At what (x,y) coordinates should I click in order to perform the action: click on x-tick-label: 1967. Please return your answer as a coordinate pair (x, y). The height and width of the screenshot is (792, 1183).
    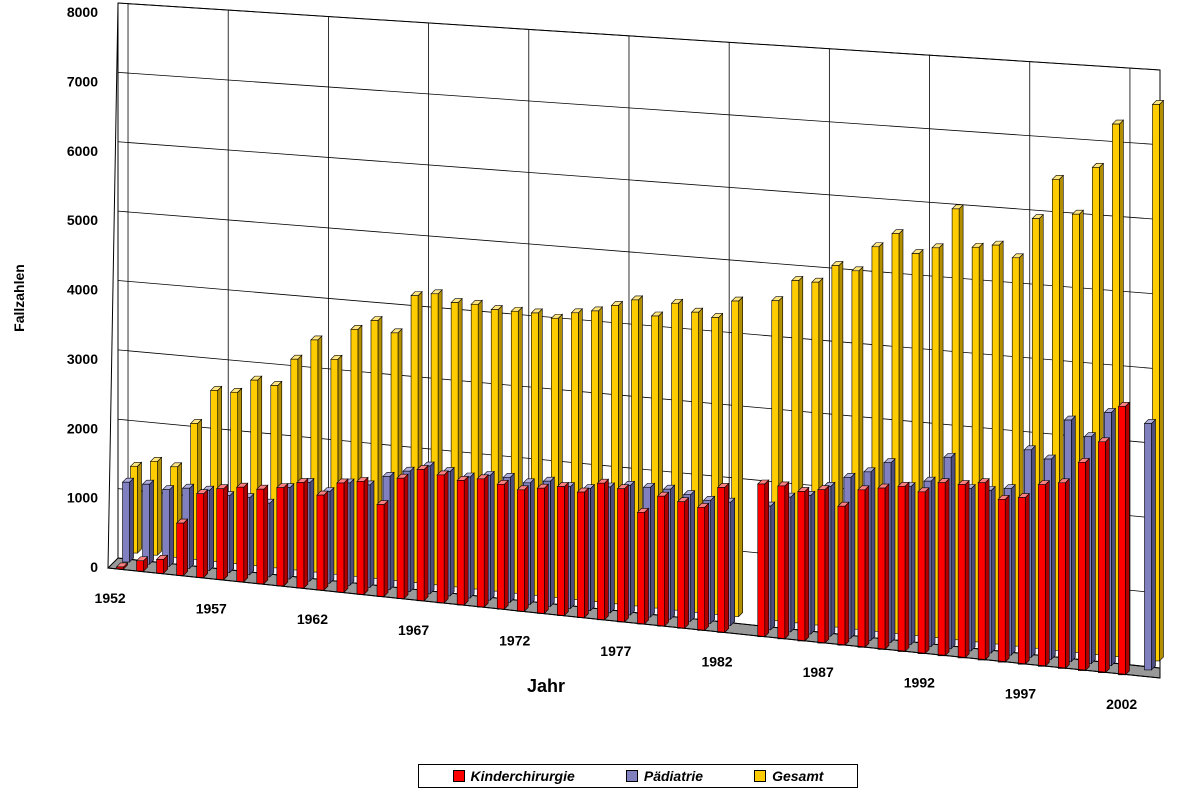
    Looking at the image, I should click on (413, 630).